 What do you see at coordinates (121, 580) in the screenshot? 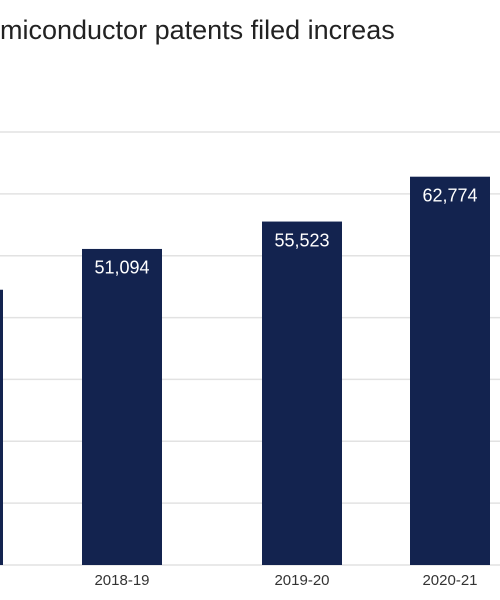
I see `x-tick-label: 2018-19` at bounding box center [121, 580].